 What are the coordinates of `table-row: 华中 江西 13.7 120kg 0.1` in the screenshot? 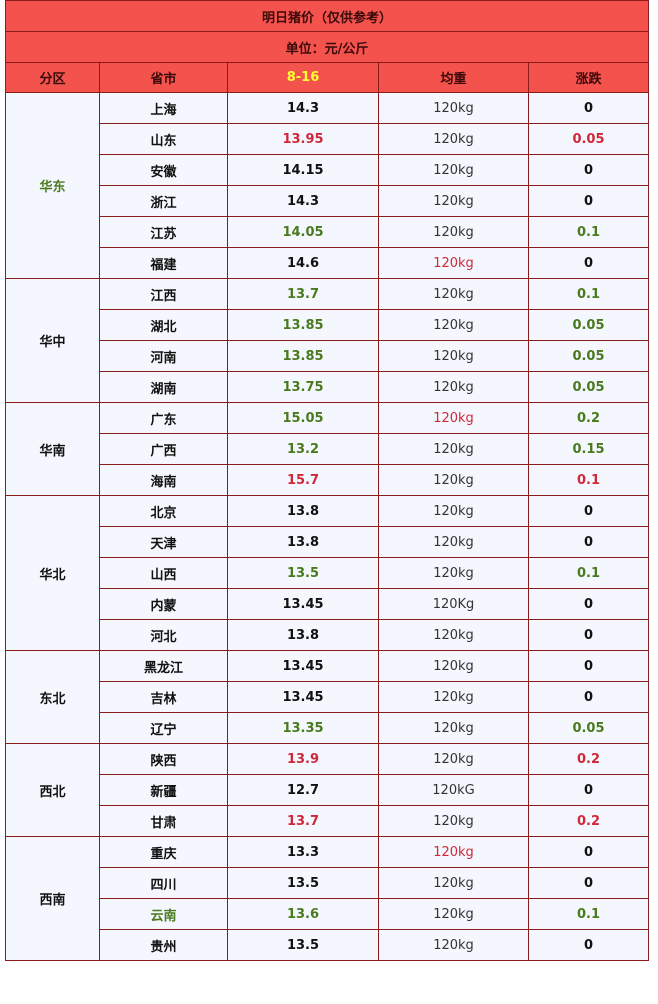 It's located at (327, 340).